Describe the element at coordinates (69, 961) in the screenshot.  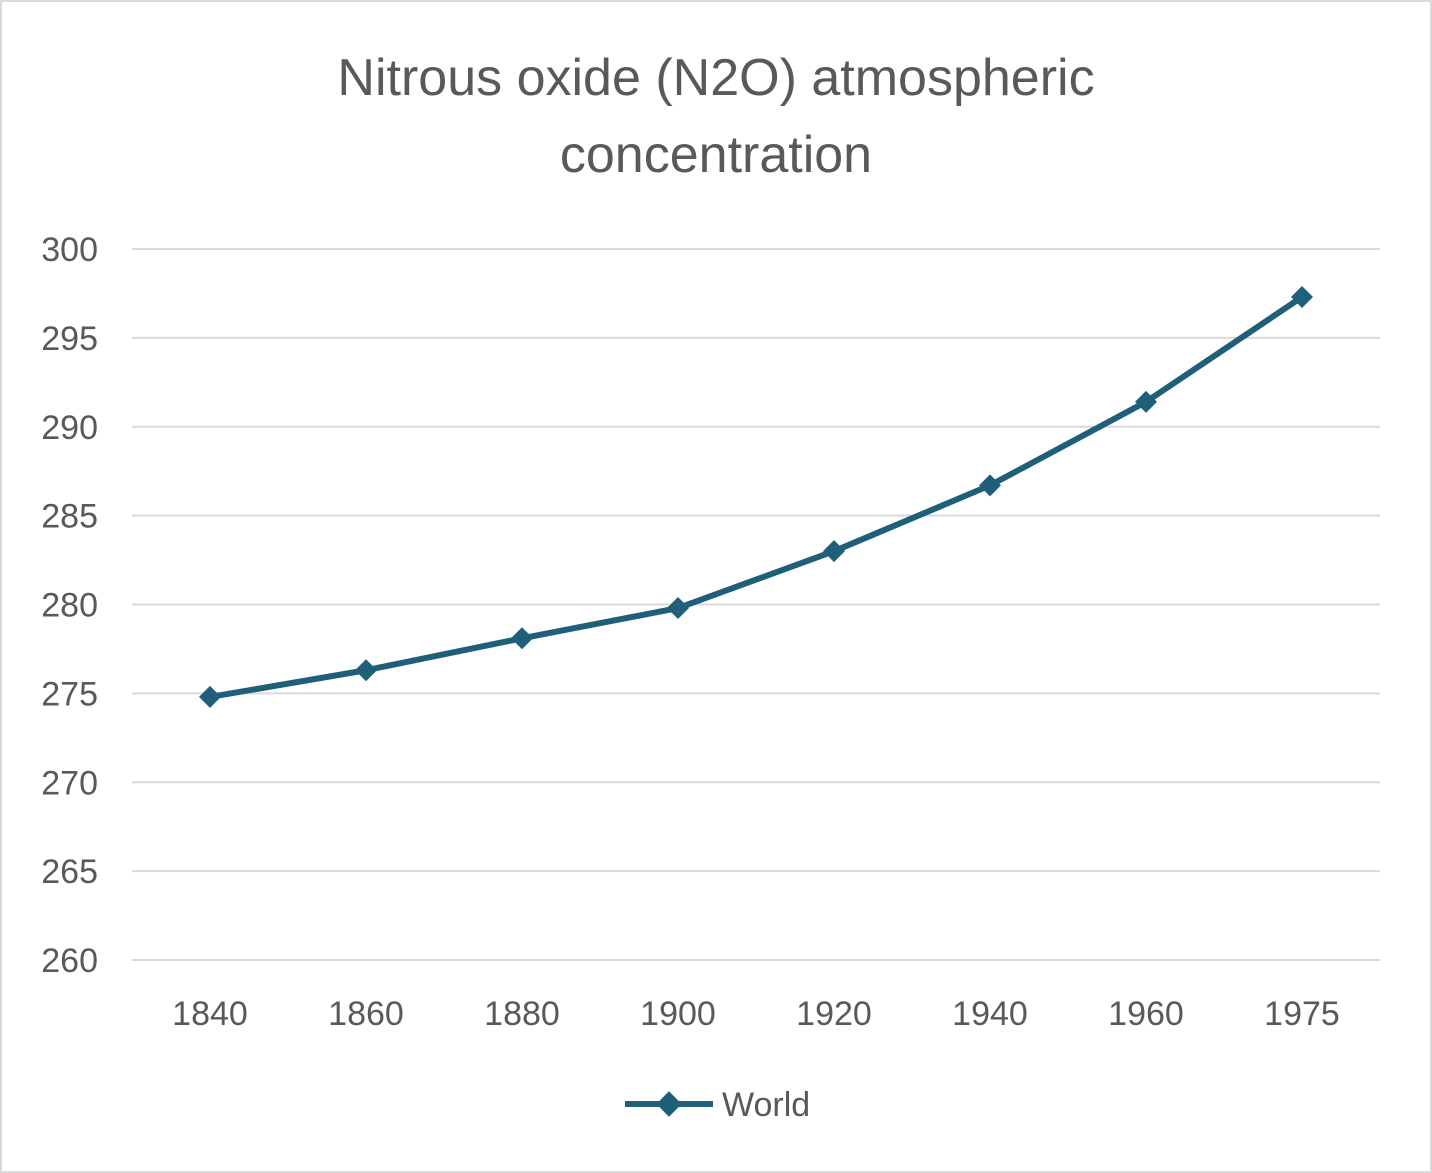
I see `y-tick-label: 260` at that location.